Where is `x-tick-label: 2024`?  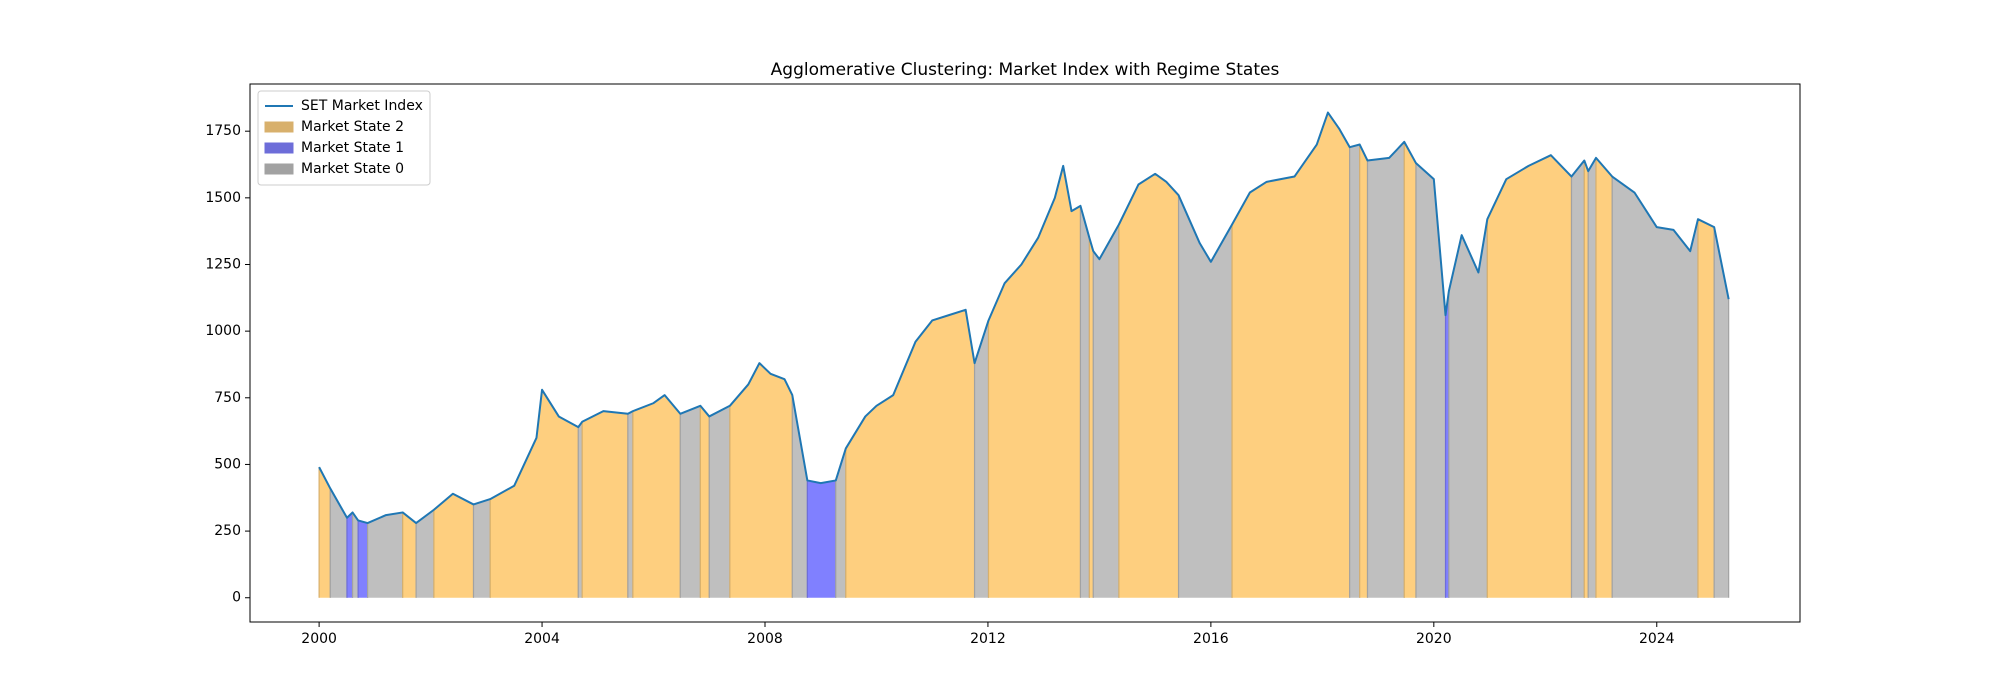 x-tick-label: 2024 is located at coordinates (1657, 639).